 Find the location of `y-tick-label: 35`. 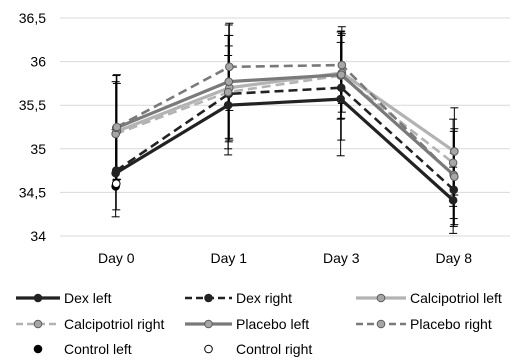

y-tick-label: 35 is located at coordinates (38, 149).